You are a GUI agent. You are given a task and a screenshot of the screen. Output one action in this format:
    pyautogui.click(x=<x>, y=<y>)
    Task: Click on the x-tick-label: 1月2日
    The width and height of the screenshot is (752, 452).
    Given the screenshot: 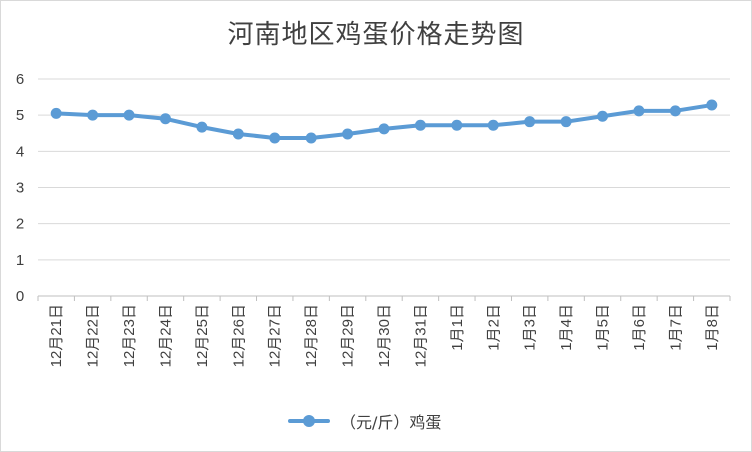 What is the action you would take?
    pyautogui.click(x=493, y=327)
    